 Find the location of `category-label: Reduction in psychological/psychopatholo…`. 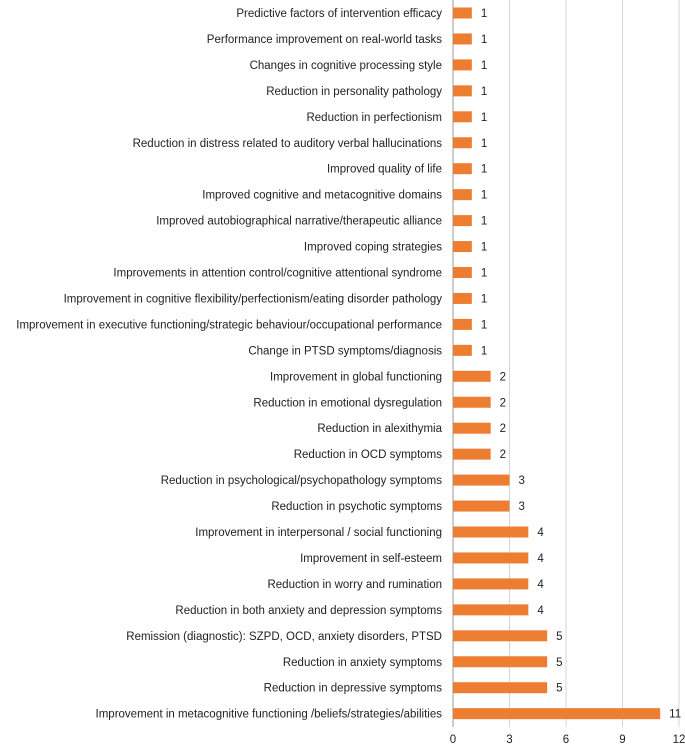

category-label: Reduction in psychological/psychopatholo… is located at coordinates (302, 481).